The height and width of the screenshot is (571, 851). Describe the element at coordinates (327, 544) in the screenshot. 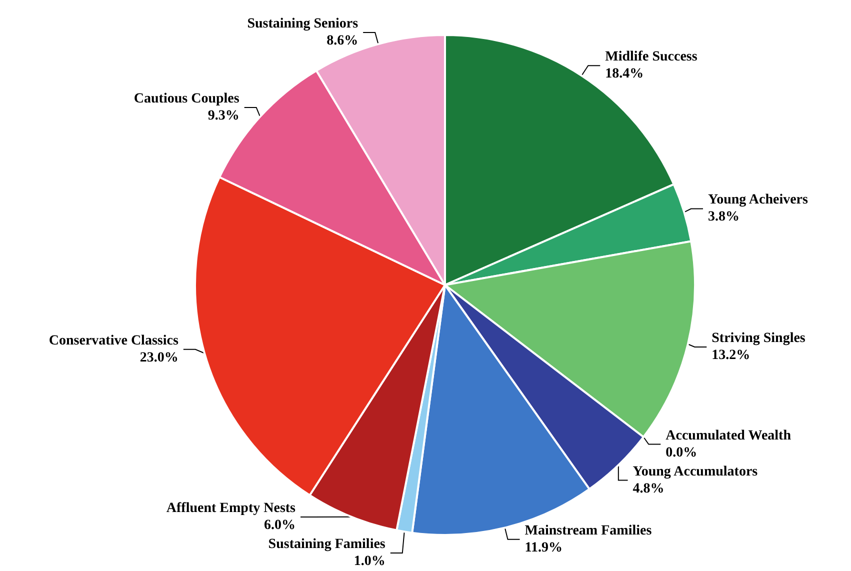

I see `slice-label: Sustaining Families` at that location.